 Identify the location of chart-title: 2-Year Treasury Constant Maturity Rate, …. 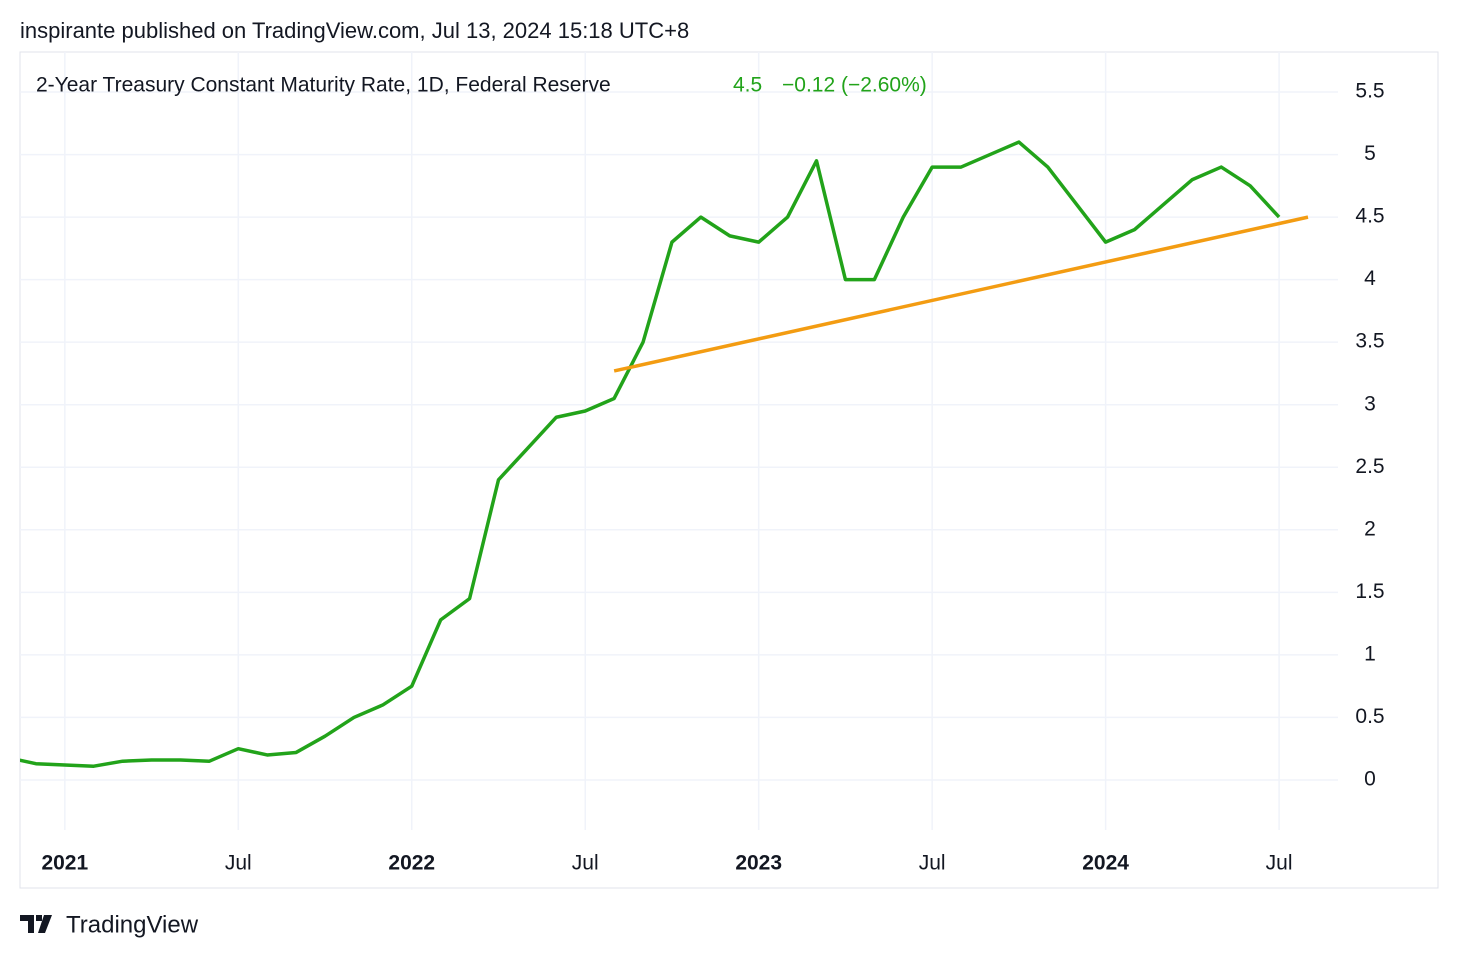
(323, 85).